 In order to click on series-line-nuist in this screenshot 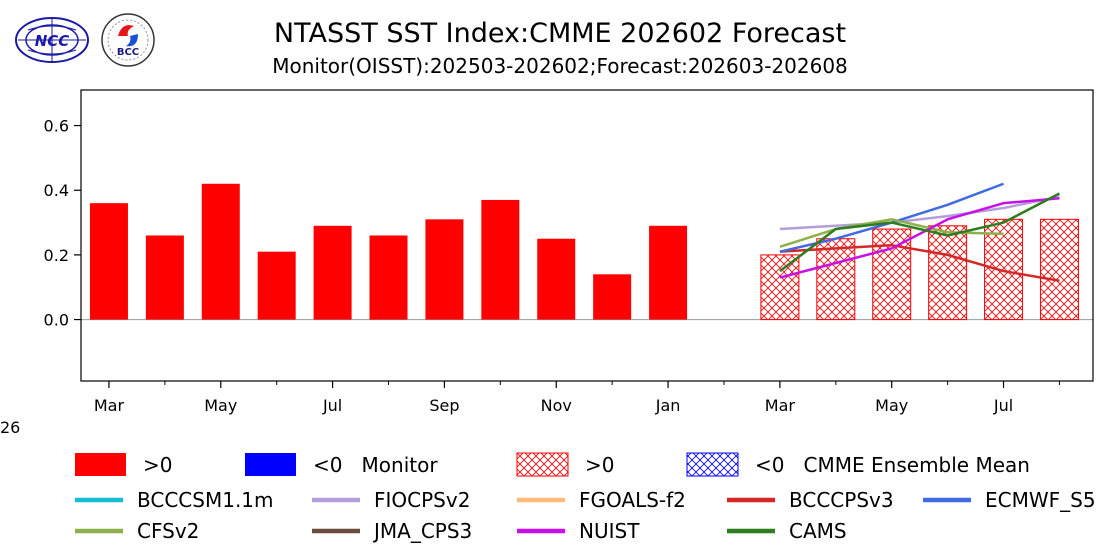, I will do `click(919, 238)`.